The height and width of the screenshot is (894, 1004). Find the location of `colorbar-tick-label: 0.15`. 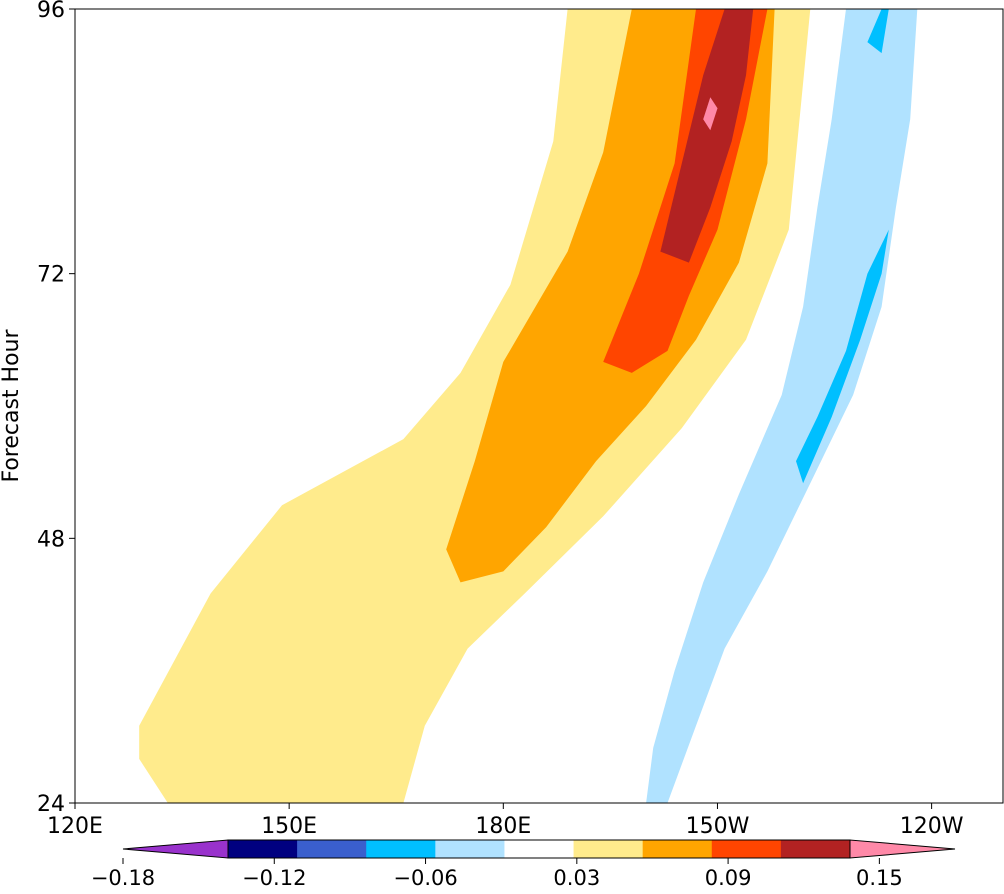

colorbar-tick-label: 0.15 is located at coordinates (879, 878).